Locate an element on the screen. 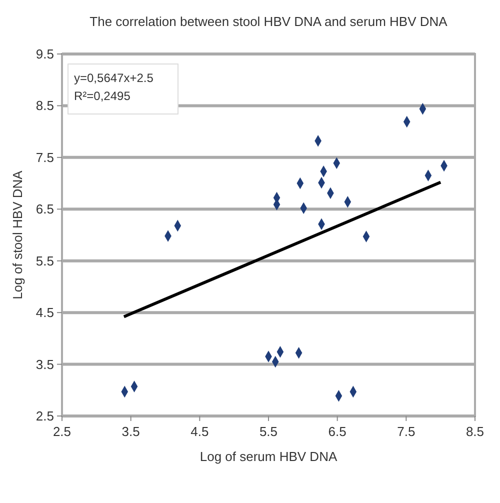 This screenshot has width=500, height=503. x-tick-label: 2.5 is located at coordinates (62, 431).